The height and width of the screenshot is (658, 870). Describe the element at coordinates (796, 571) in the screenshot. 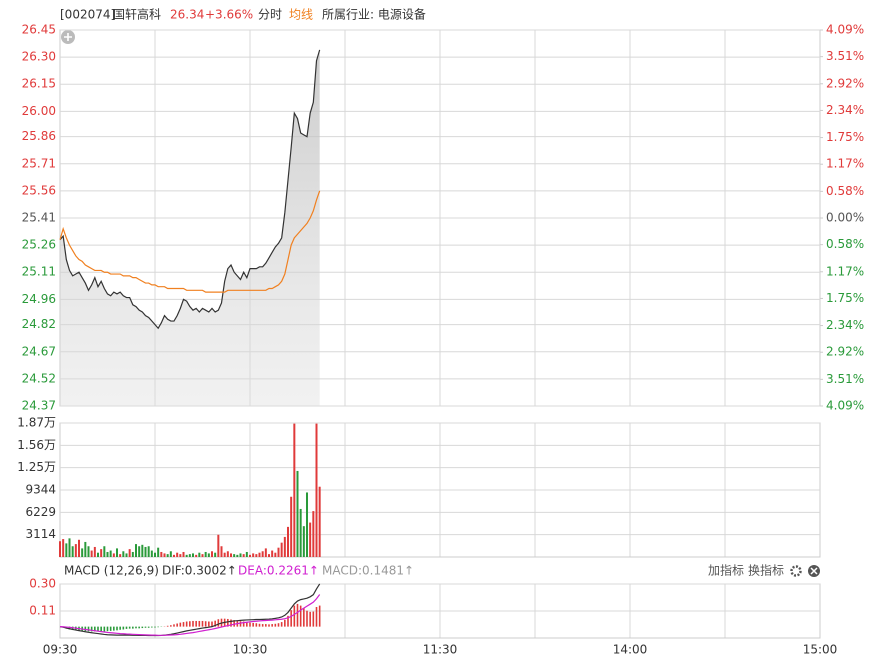

I see `settings-icon` at that location.